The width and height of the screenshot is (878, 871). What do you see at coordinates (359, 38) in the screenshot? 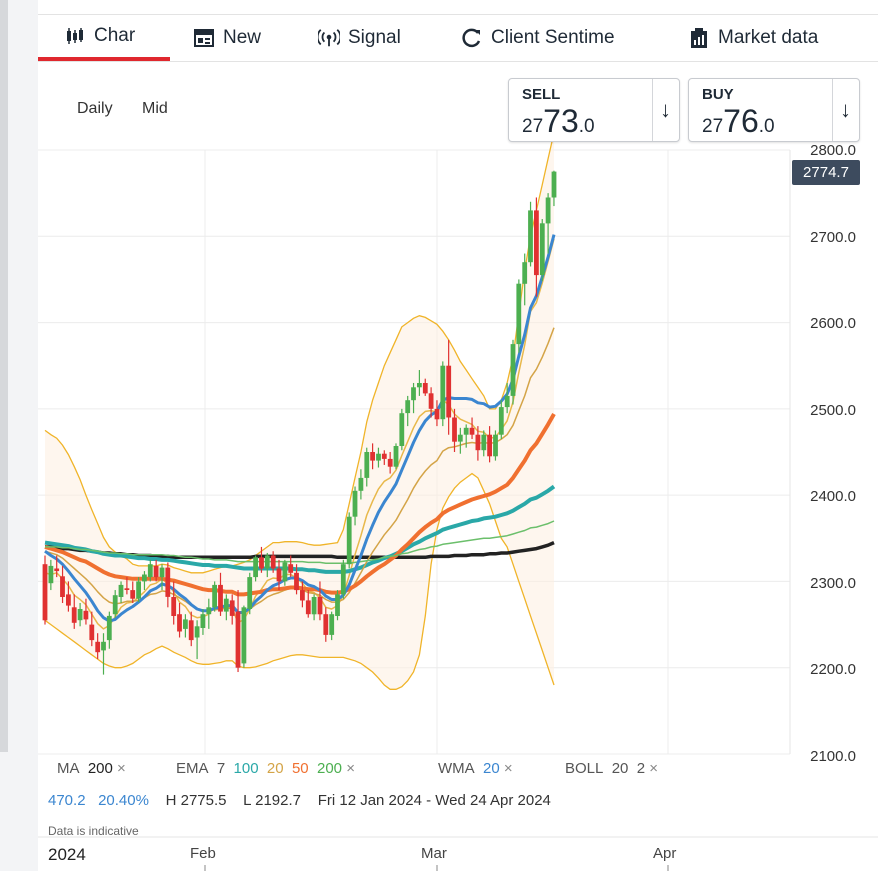
I see `tab-signals: Signal` at bounding box center [359, 38].